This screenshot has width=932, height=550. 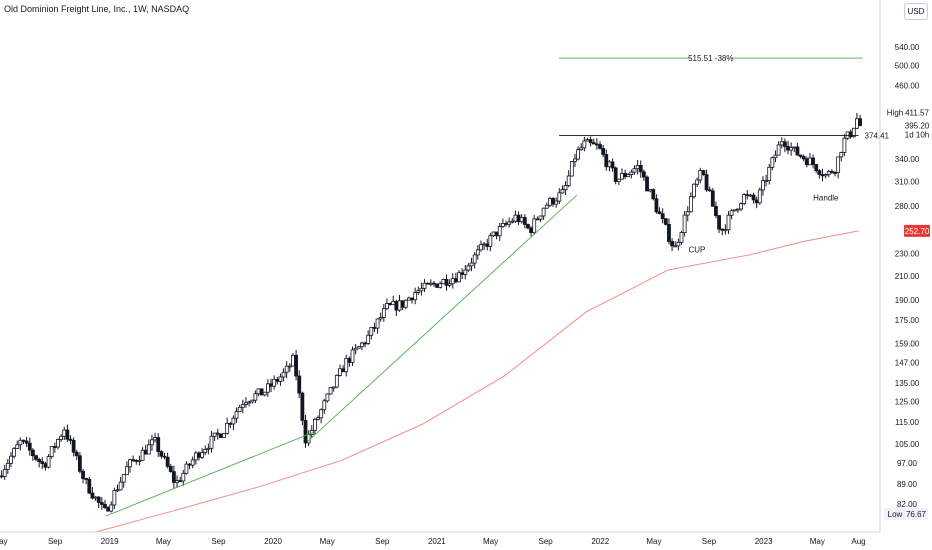 What do you see at coordinates (907, 65) in the screenshot?
I see `price-tick-label: 500.00` at bounding box center [907, 65].